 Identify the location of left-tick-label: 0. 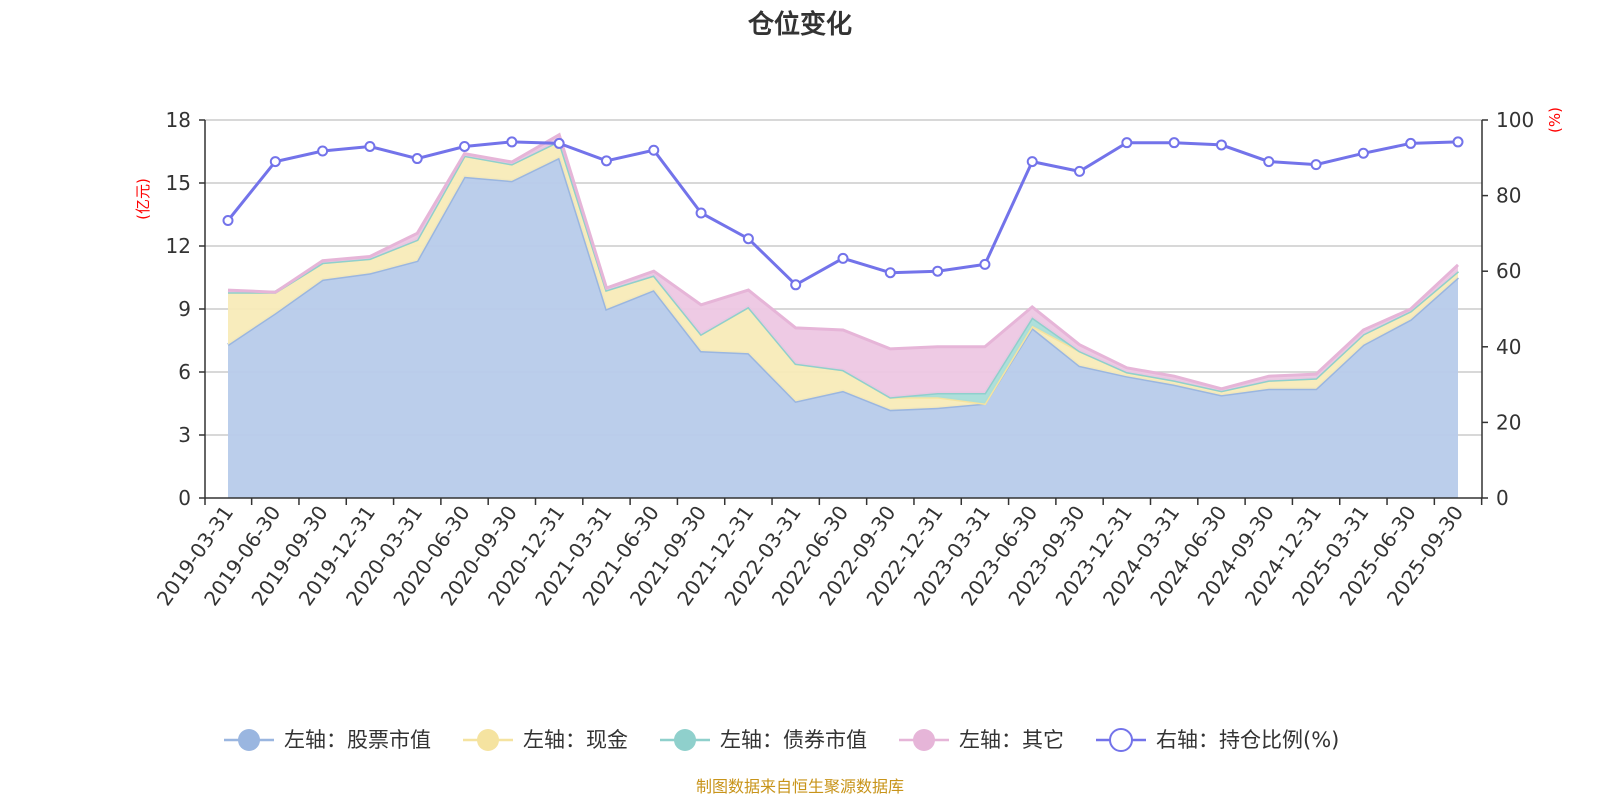
(184, 498).